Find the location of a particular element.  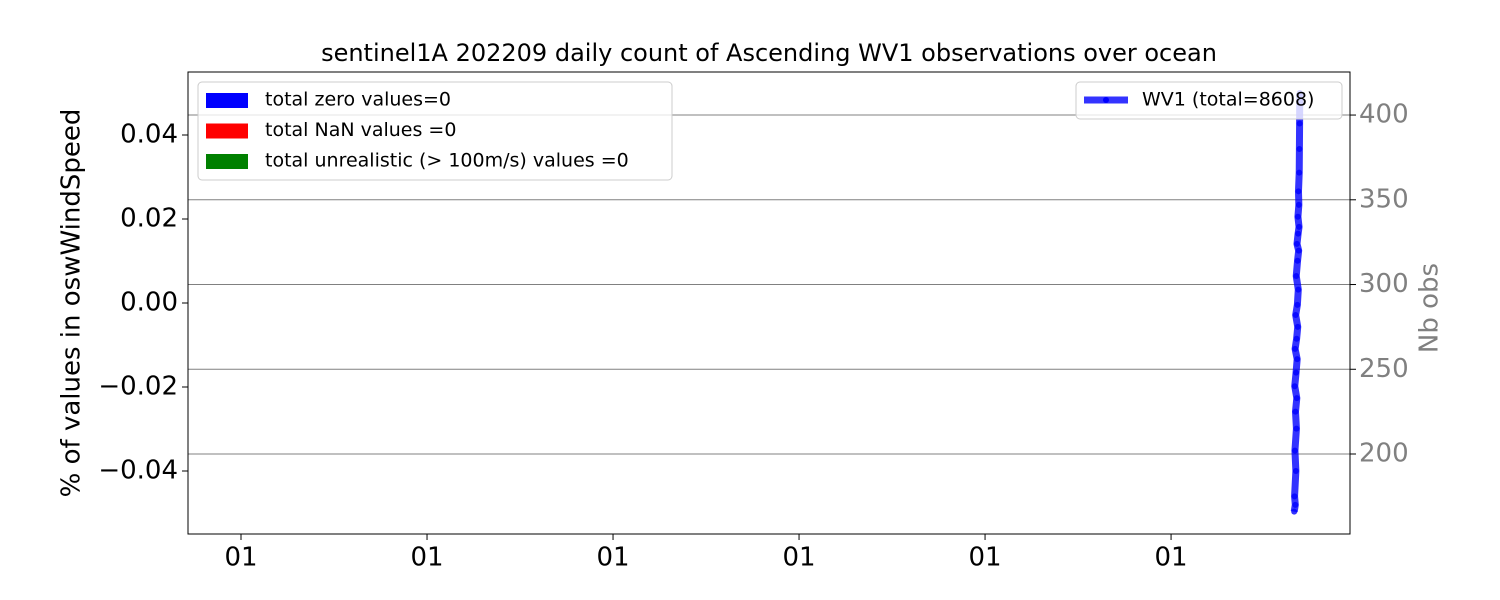

y-tick-label: 0.04 is located at coordinates (149, 135).